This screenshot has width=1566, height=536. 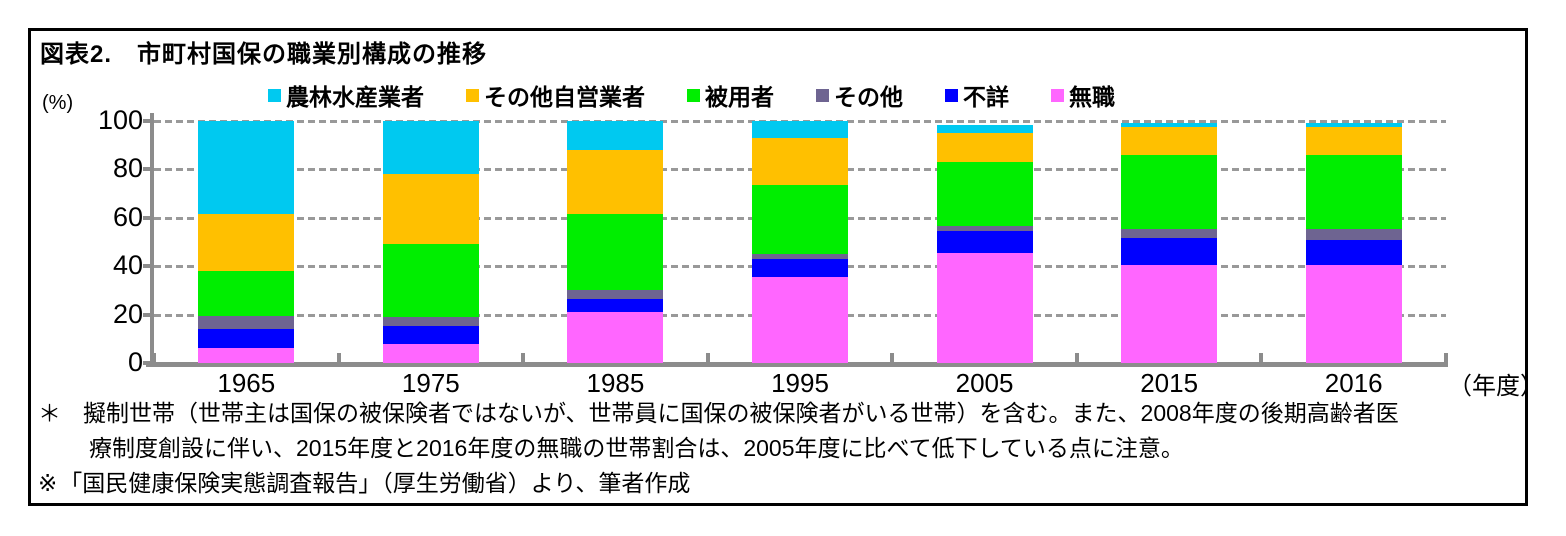 I want to click on x-tick-label: 1975, so click(x=430, y=383).